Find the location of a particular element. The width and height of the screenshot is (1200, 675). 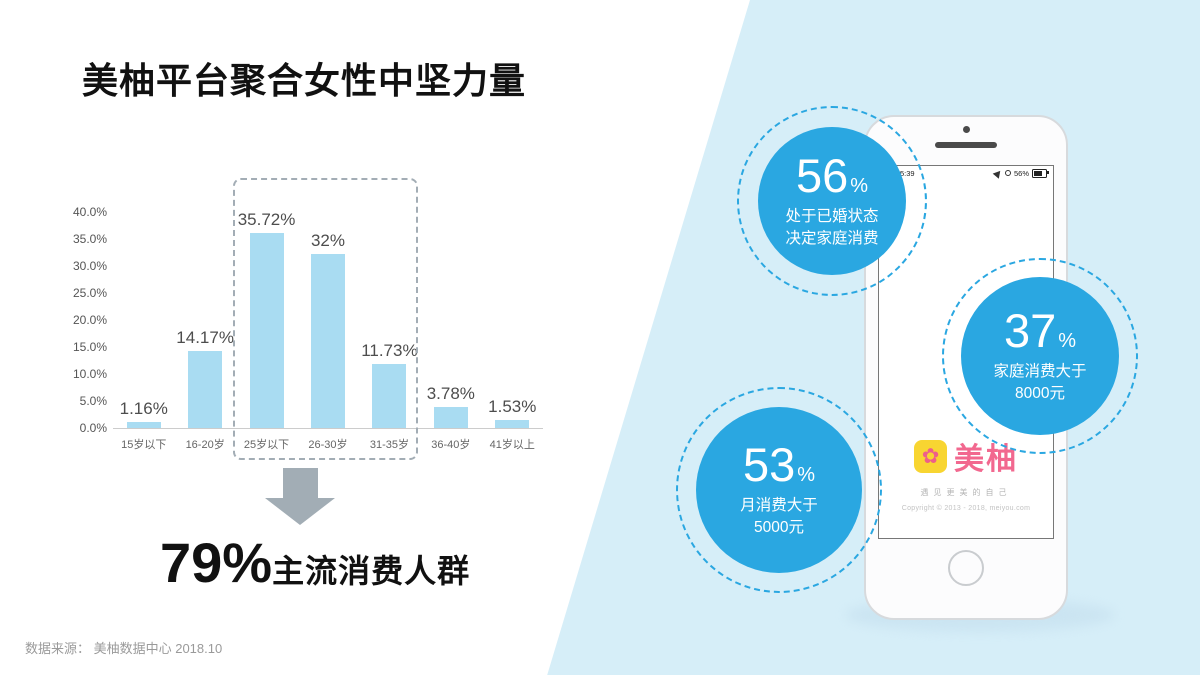

data-source-note: 数据来源： 美柚数据中心 2018.10 is located at coordinates (124, 648).